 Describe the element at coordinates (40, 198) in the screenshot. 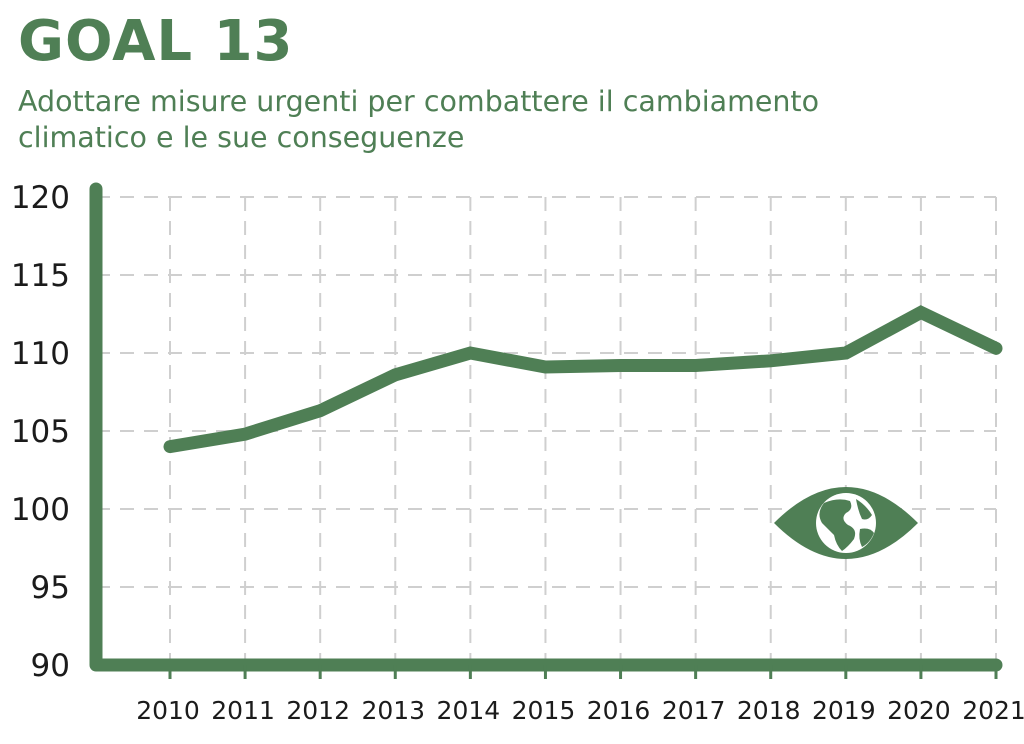

I see `y-tick-label: 120` at that location.